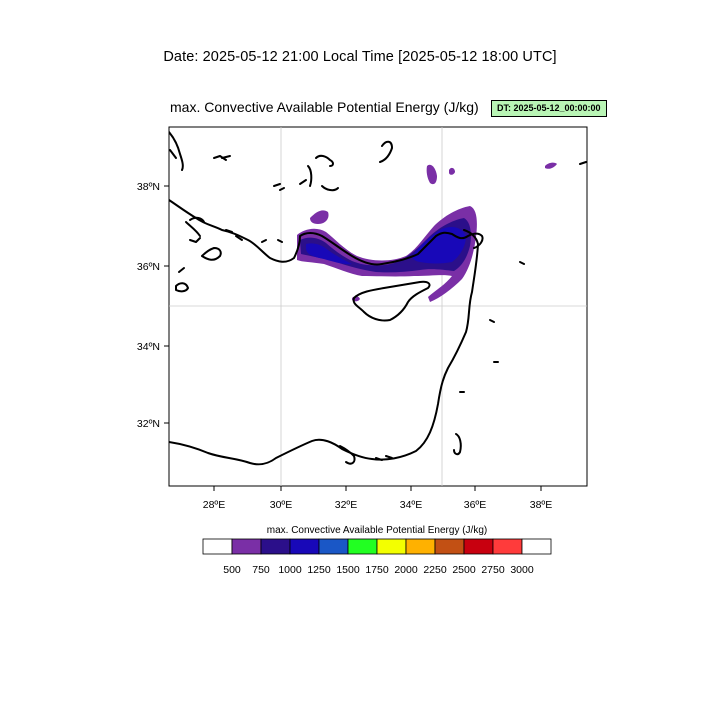  What do you see at coordinates (391, 301) in the screenshot?
I see `cyprus-coast` at bounding box center [391, 301].